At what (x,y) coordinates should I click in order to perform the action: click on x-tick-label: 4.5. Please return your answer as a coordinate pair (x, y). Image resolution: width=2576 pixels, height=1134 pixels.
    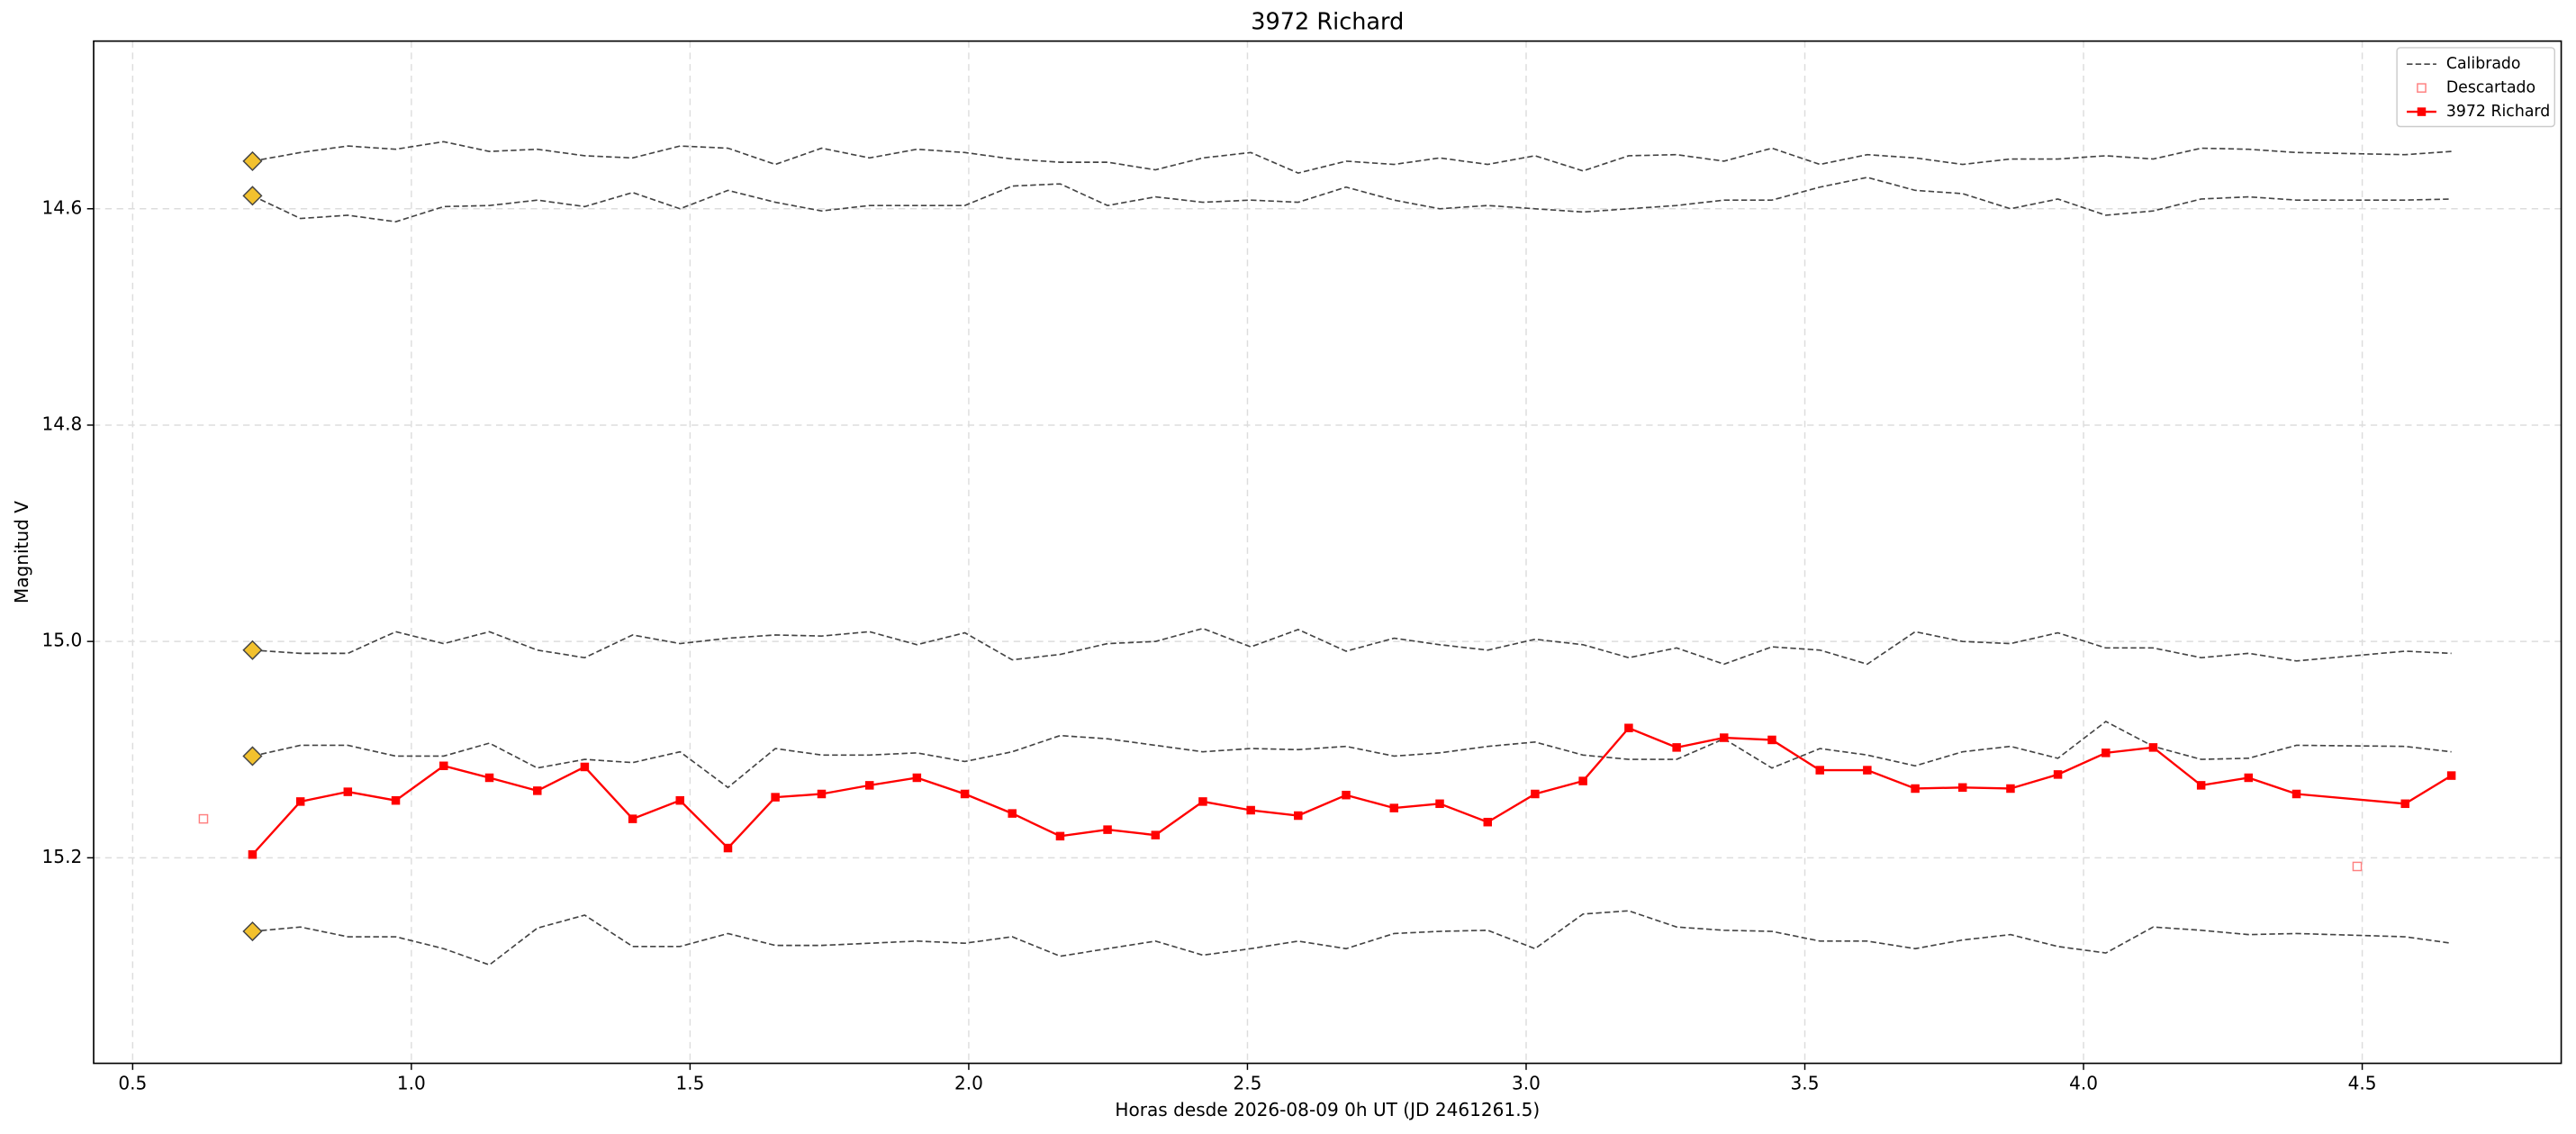
    Looking at the image, I should click on (2362, 1083).